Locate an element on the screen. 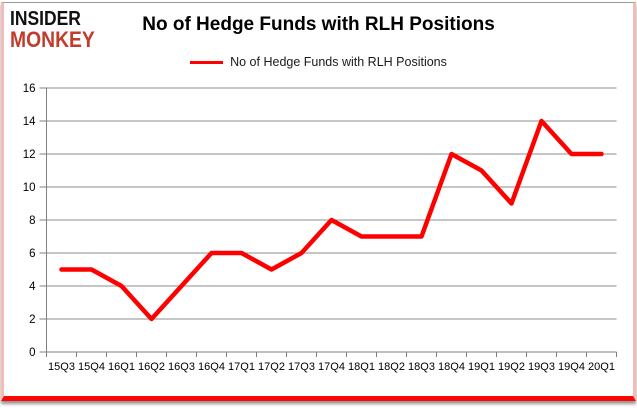 The width and height of the screenshot is (637, 408). svg-text: 16Q4 is located at coordinates (211, 367).